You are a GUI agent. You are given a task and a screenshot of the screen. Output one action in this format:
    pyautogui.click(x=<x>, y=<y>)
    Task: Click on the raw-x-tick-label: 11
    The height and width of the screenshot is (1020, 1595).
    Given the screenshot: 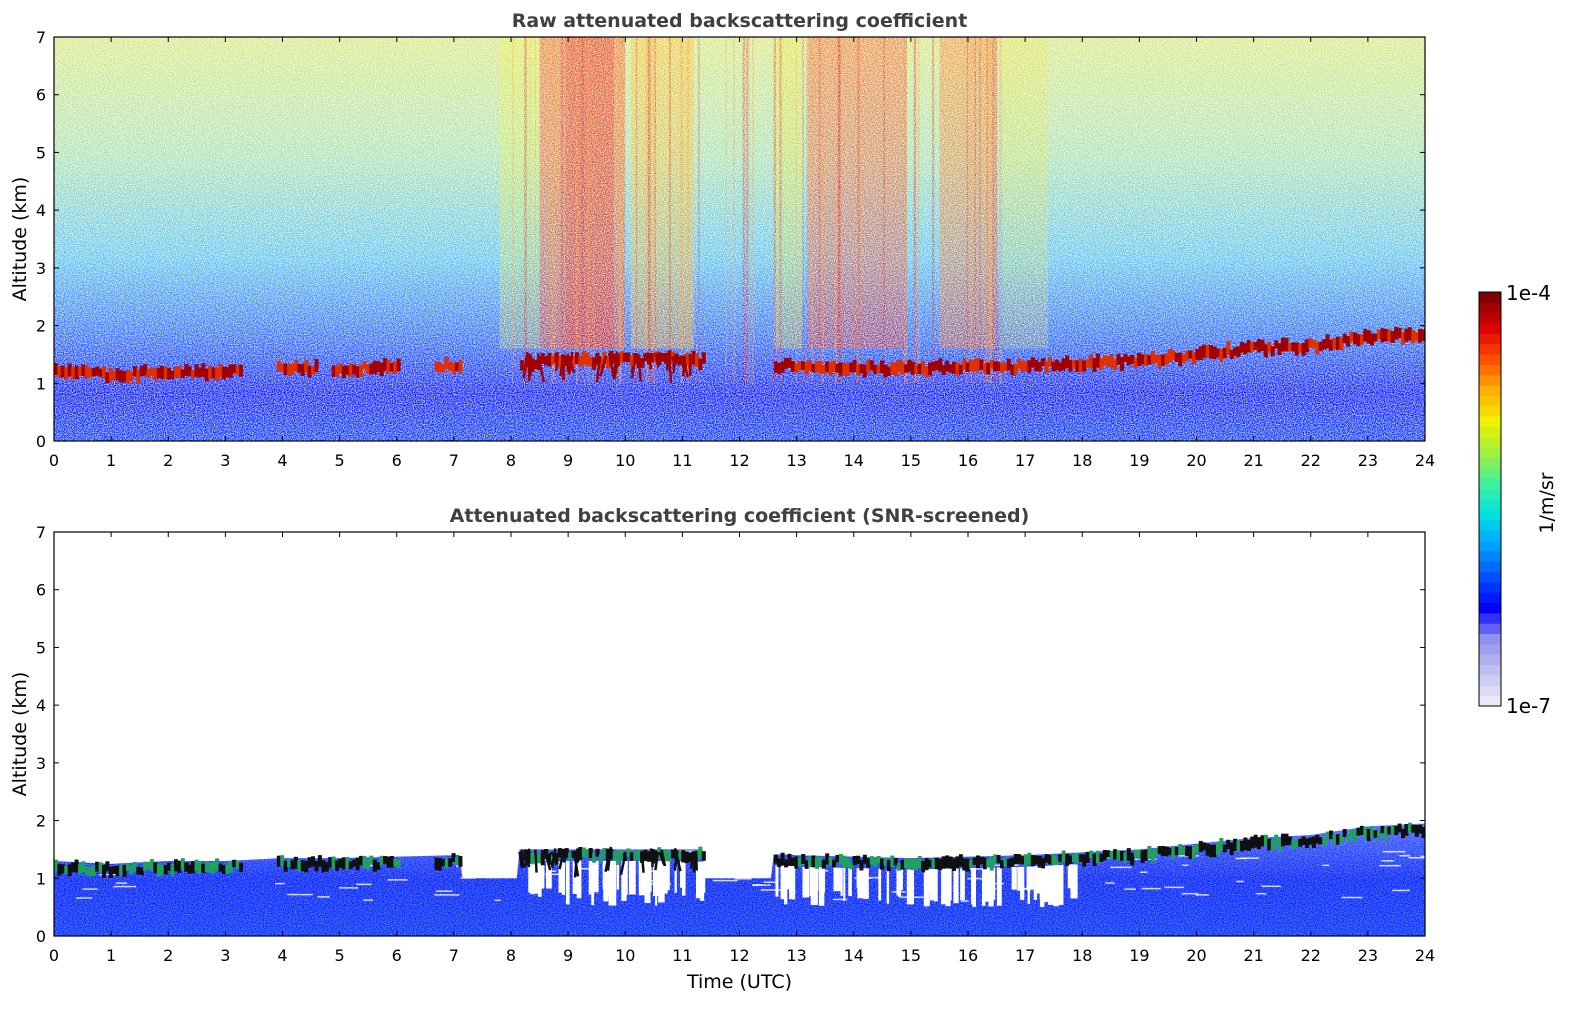 What is the action you would take?
    pyautogui.click(x=682, y=460)
    